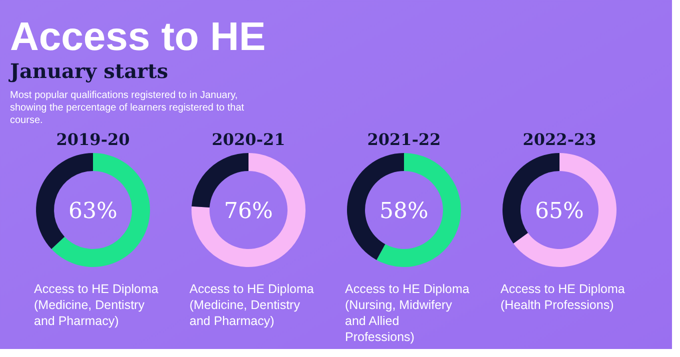 This screenshot has height=357, width=680. I want to click on text: Most popular qualifications registered to in January, showing the percentage of learners registered to that course., so click(127, 108).